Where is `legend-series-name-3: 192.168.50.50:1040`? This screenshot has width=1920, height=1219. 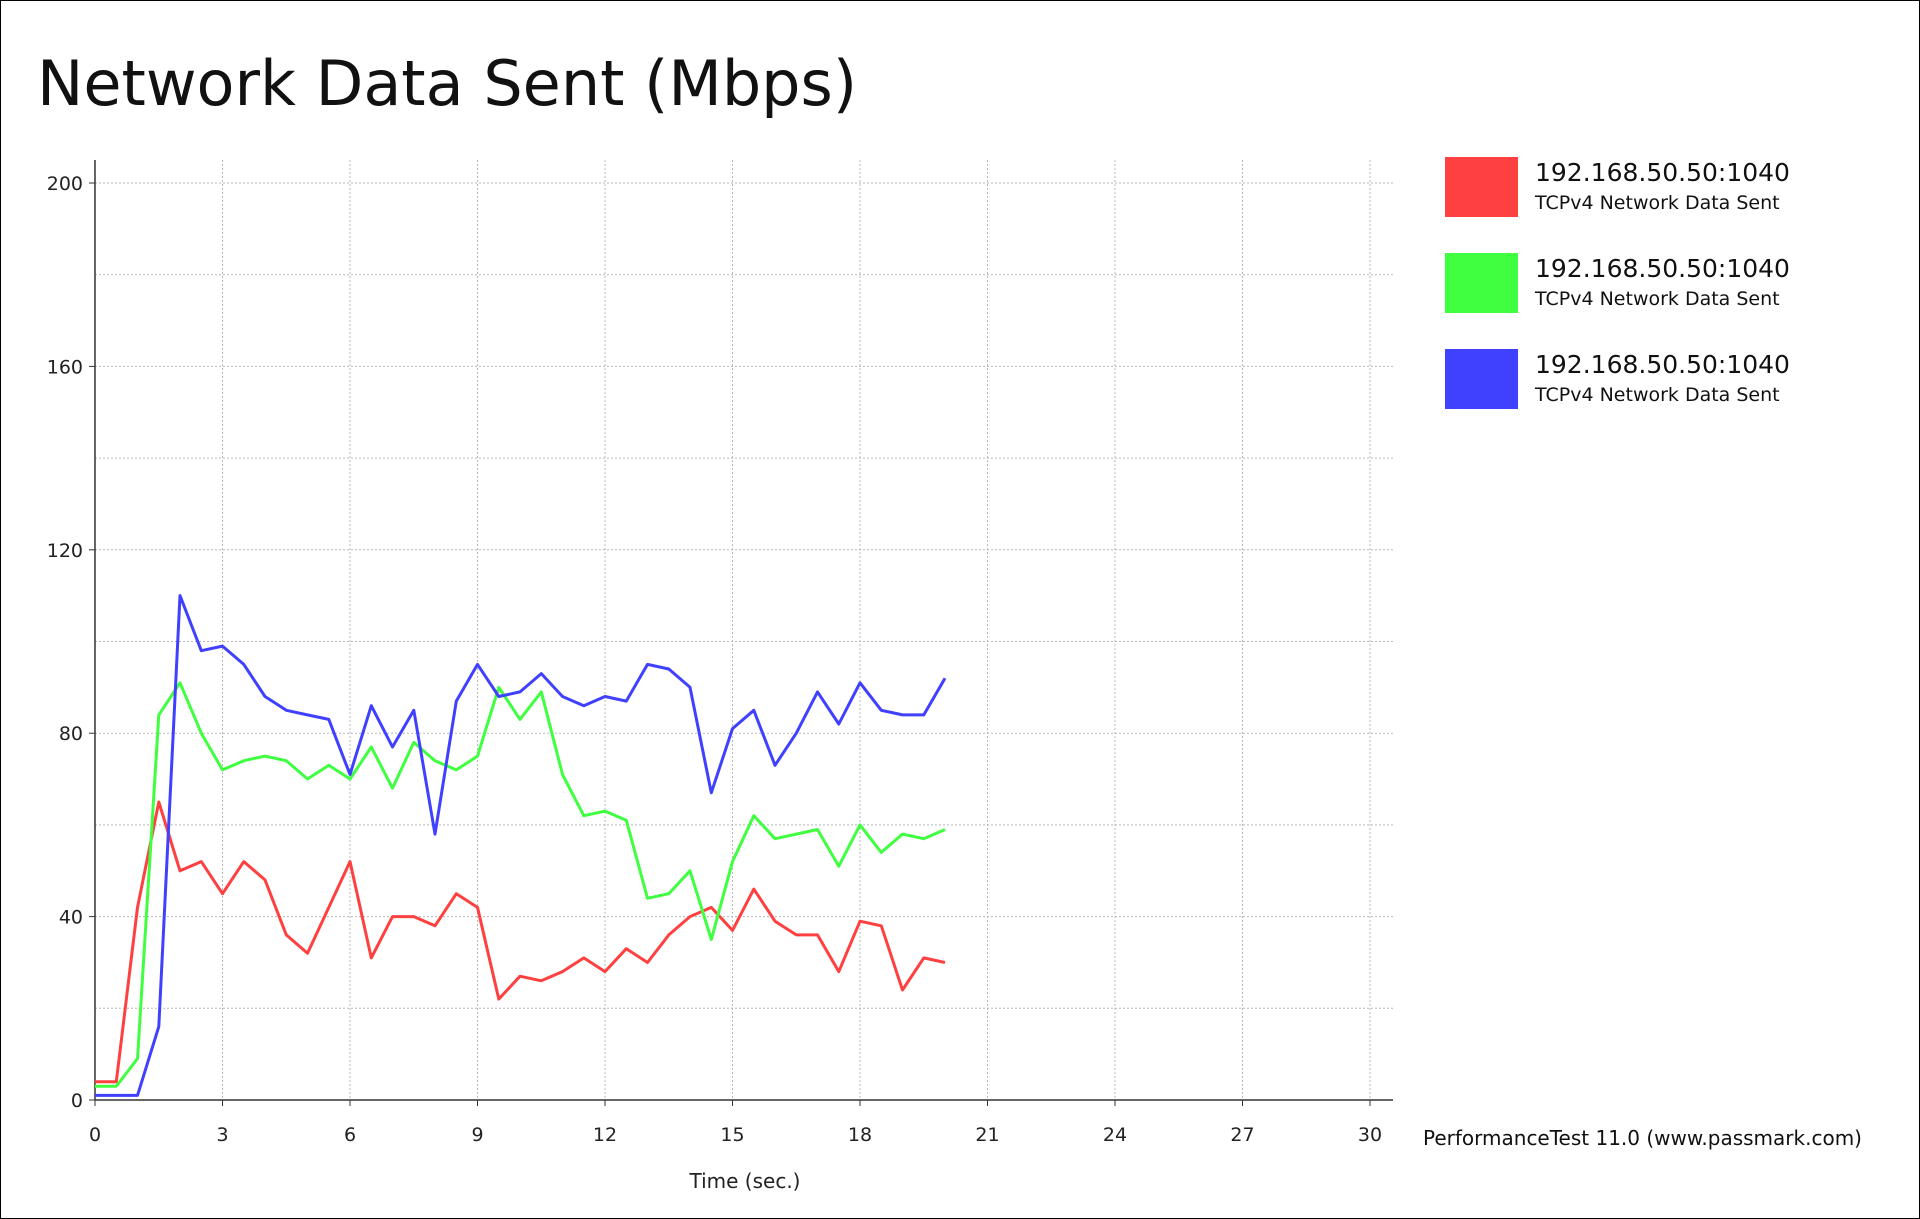
legend-series-name-3: 192.168.50.50:1040 is located at coordinates (1662, 364).